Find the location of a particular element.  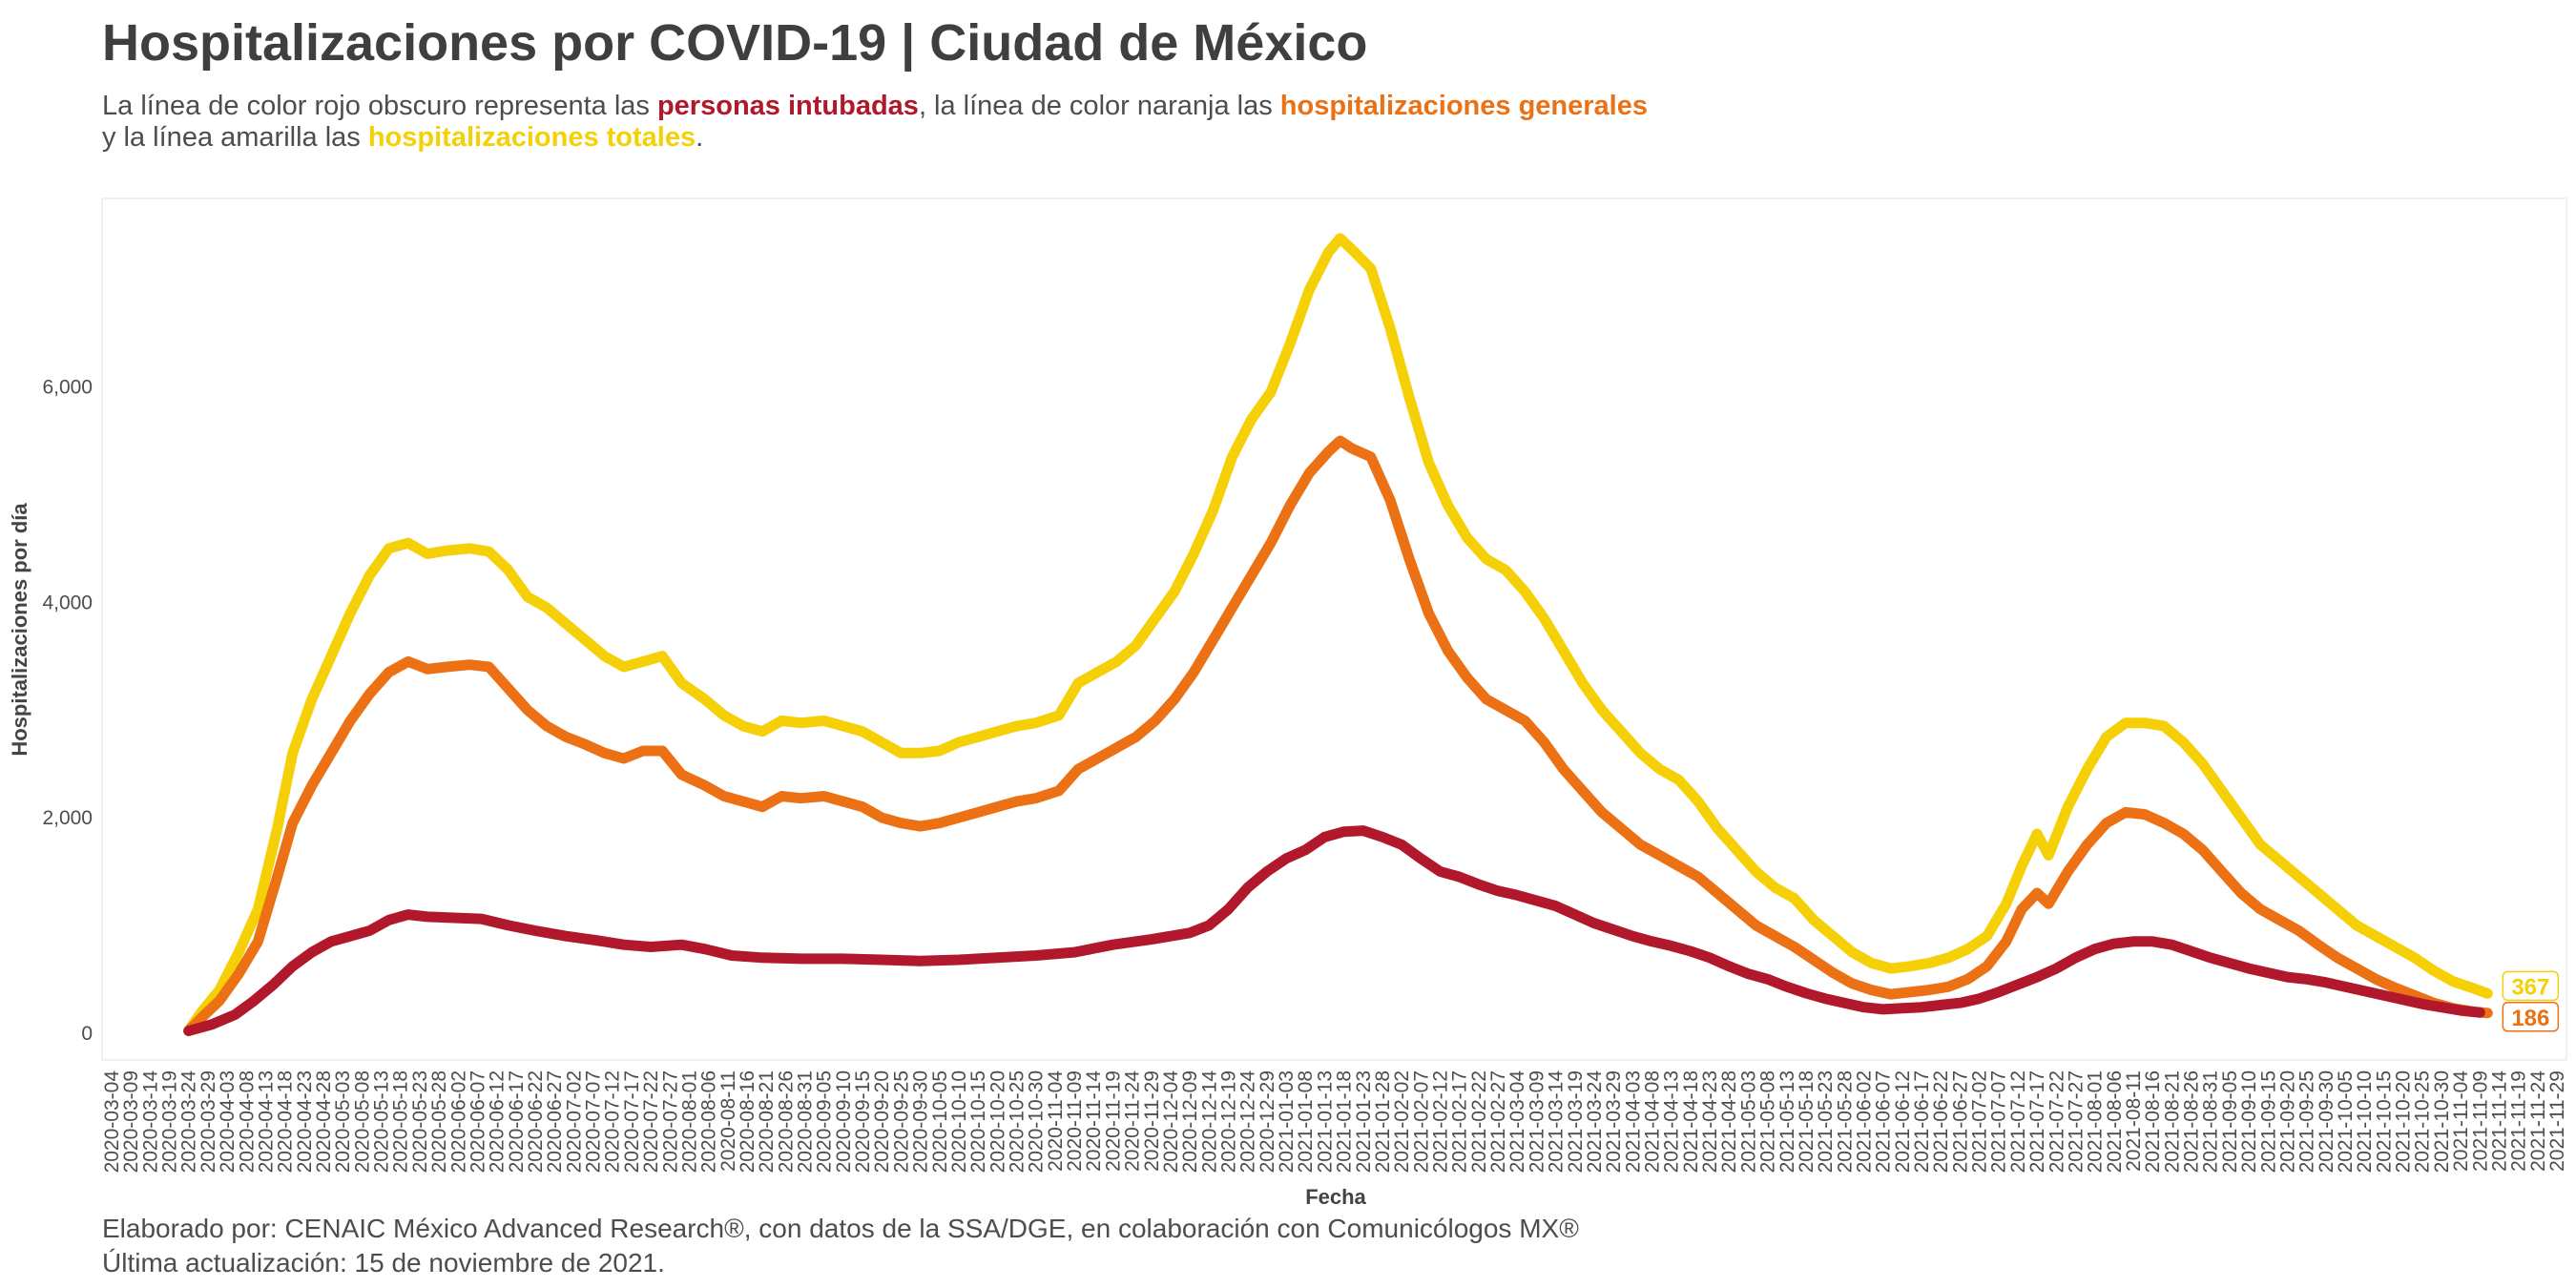

x-tick-label: 2020-03-29 is located at coordinates (208, 1121).